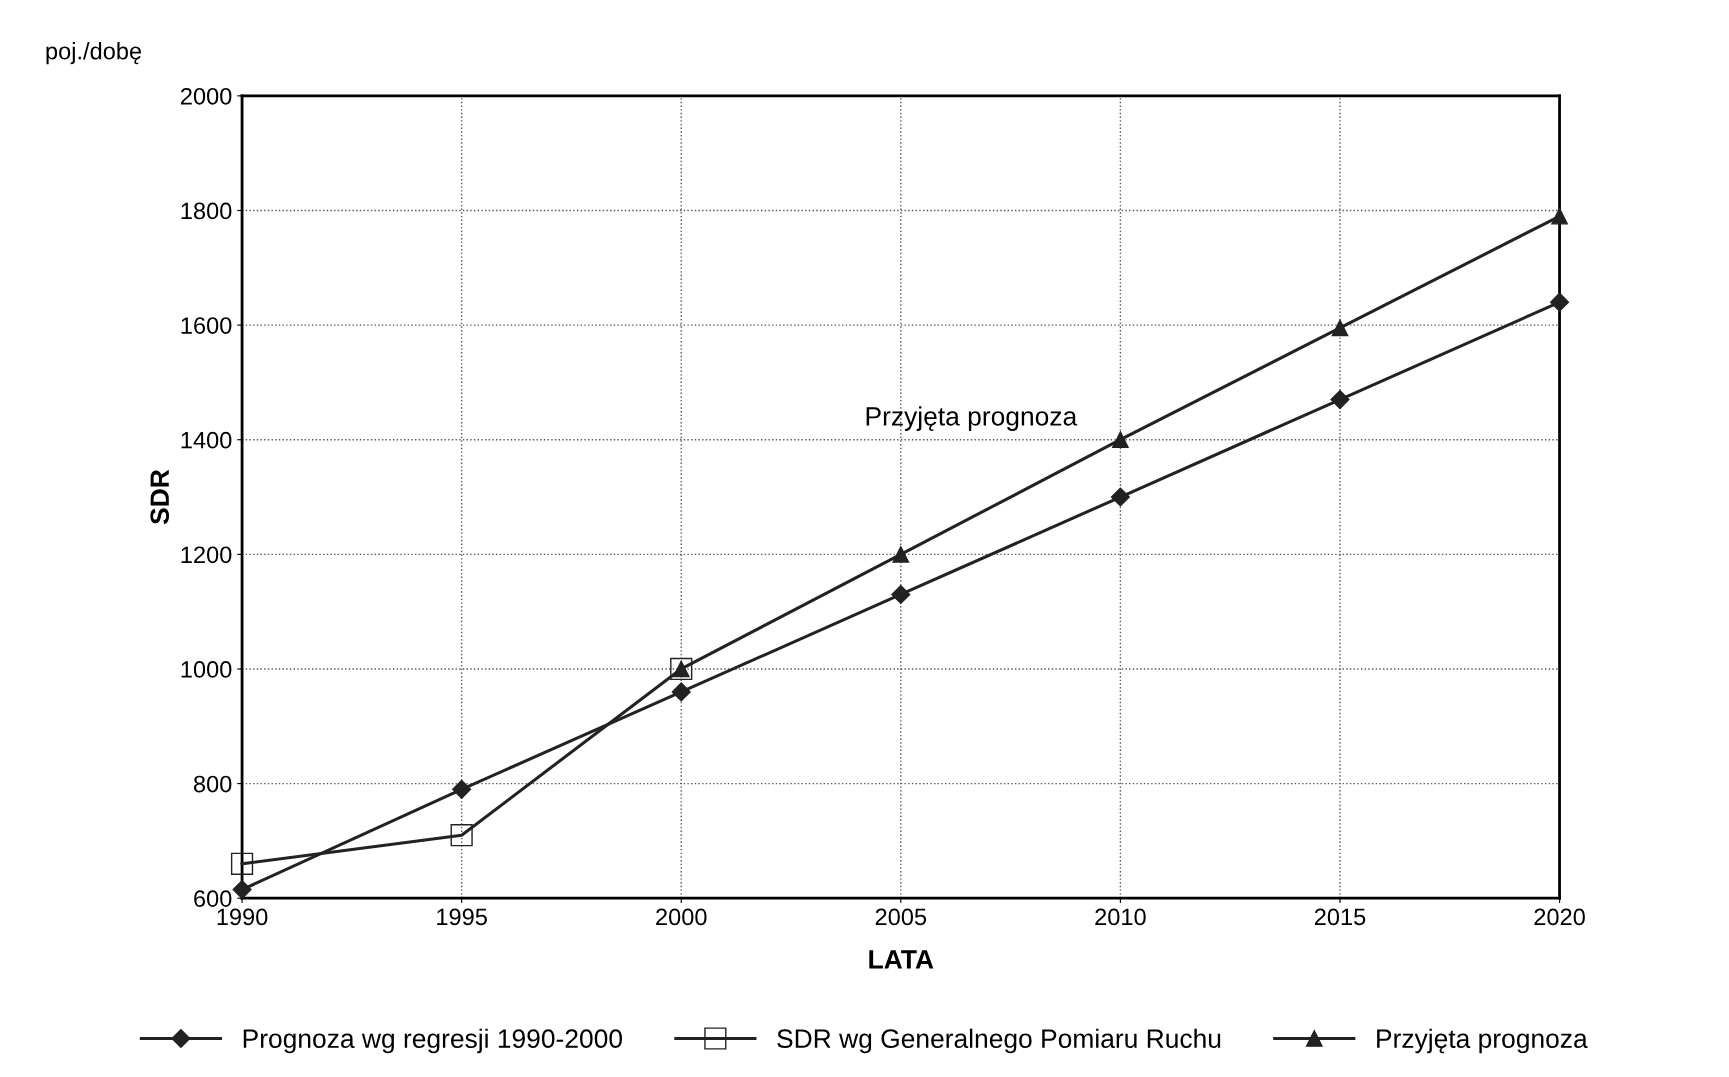 This screenshot has width=1729, height=1077. Describe the element at coordinates (1559, 917) in the screenshot. I see `x-tick-label: 2020` at that location.